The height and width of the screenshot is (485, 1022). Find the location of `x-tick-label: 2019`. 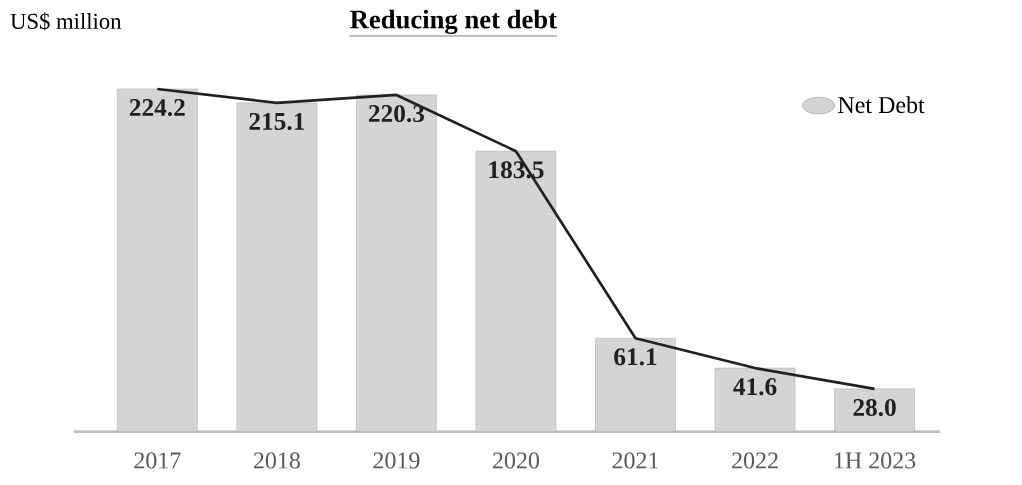

x-tick-label: 2019 is located at coordinates (396, 460).